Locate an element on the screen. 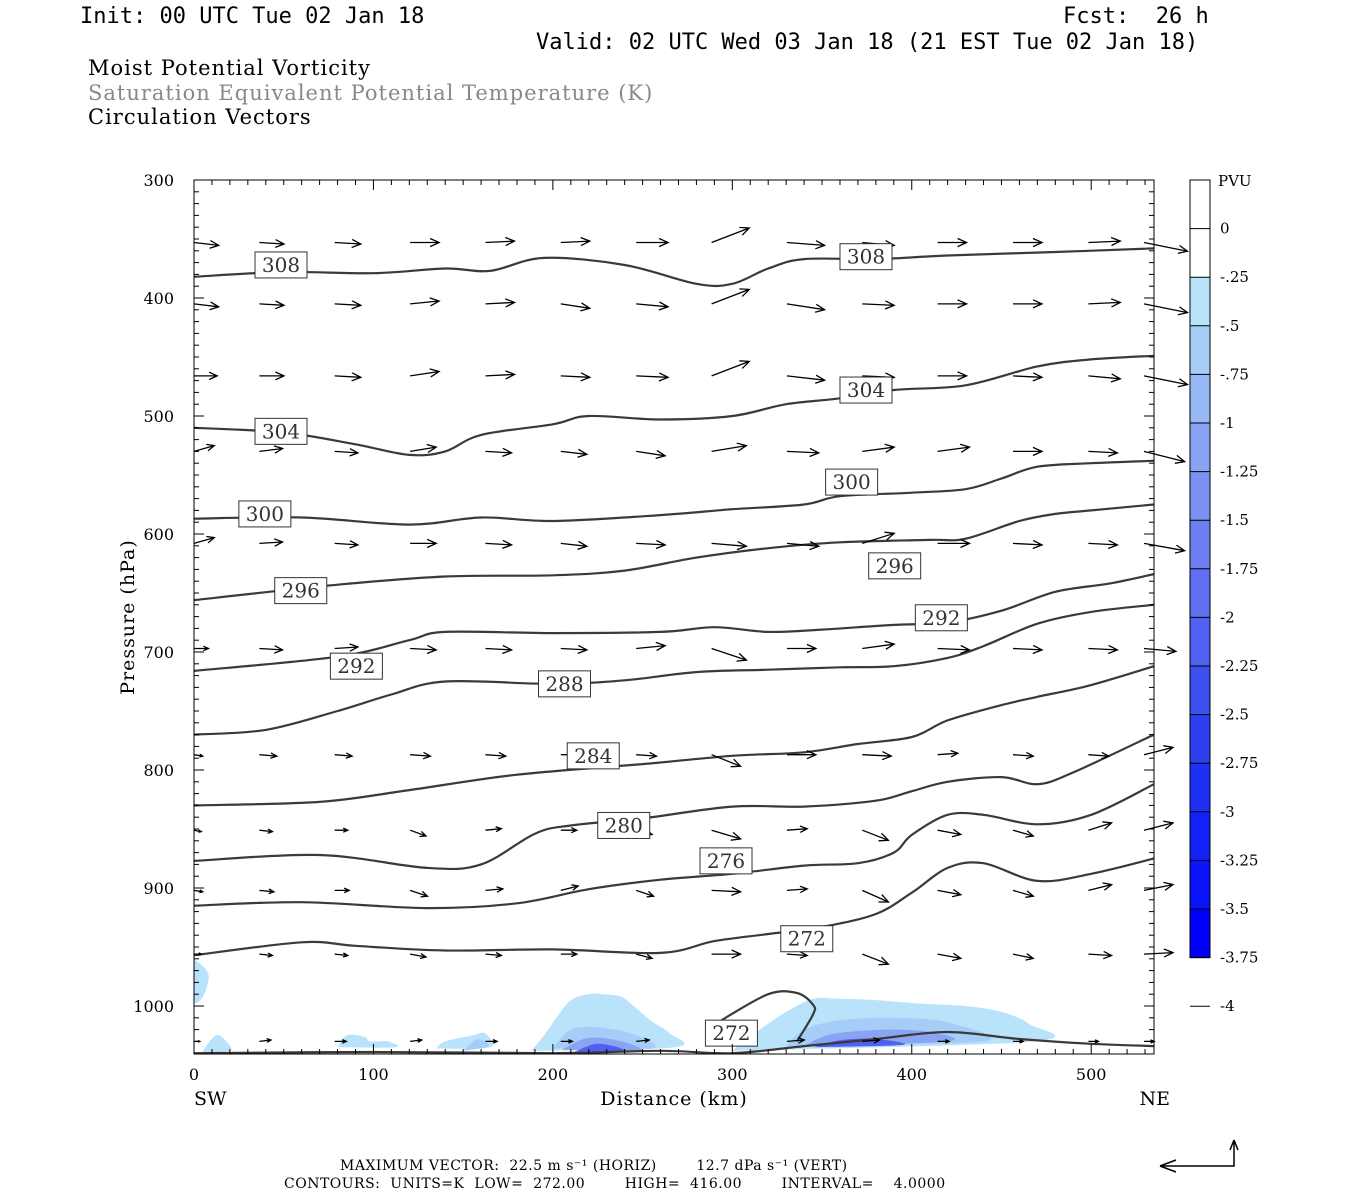 Image resolution: width=1350 pixels, height=1200 pixels. contour-label-box: 296 is located at coordinates (895, 566).